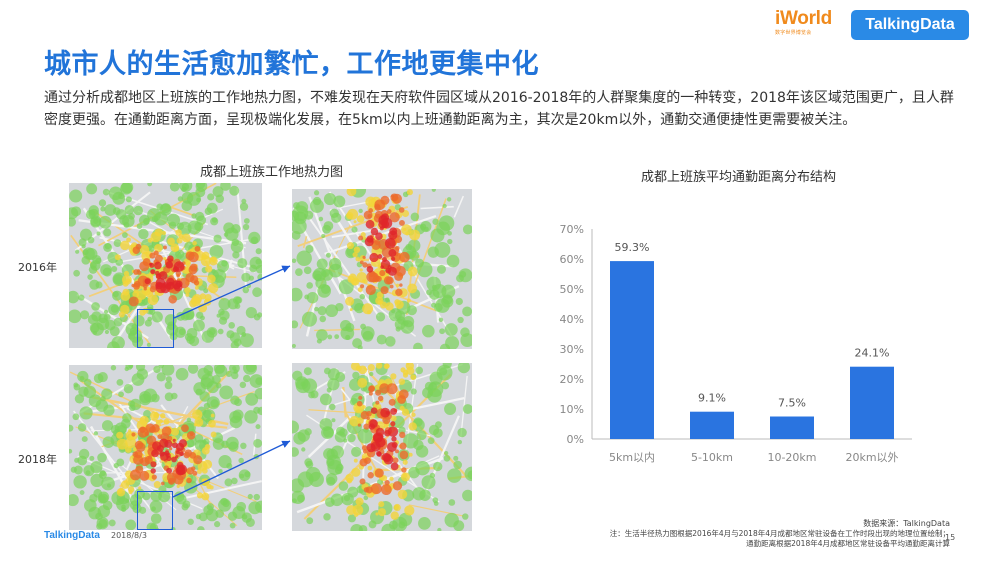 Image resolution: width=1000 pixels, height=563 pixels. I want to click on zoom-arrow-2016, so click(232, 292).